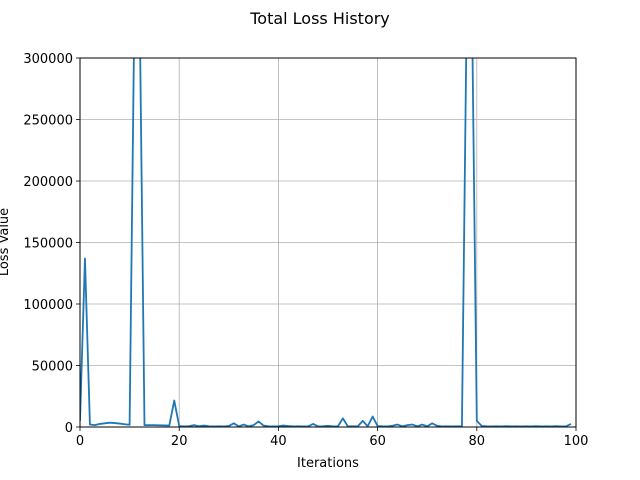  I want to click on y-tick-label: 200000, so click(48, 182).